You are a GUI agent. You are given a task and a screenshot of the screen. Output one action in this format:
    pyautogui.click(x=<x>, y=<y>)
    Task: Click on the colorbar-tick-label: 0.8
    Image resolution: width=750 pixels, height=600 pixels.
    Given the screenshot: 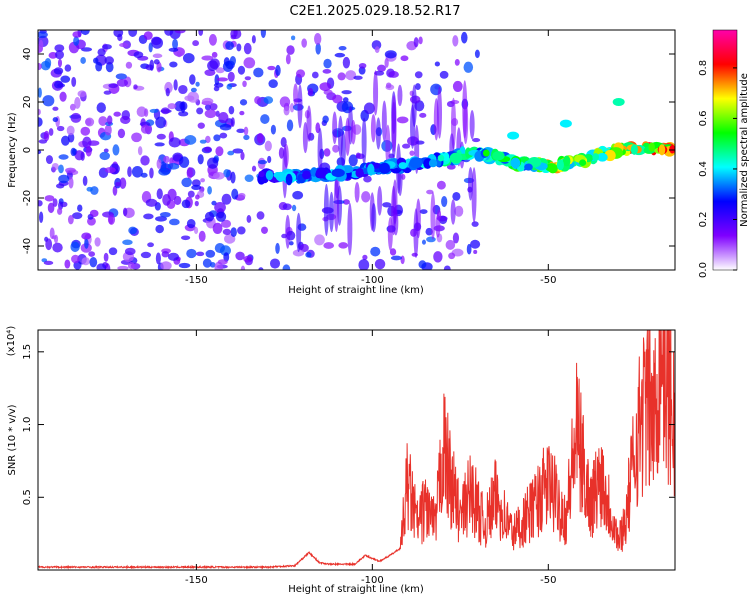 What is the action you would take?
    pyautogui.click(x=703, y=68)
    